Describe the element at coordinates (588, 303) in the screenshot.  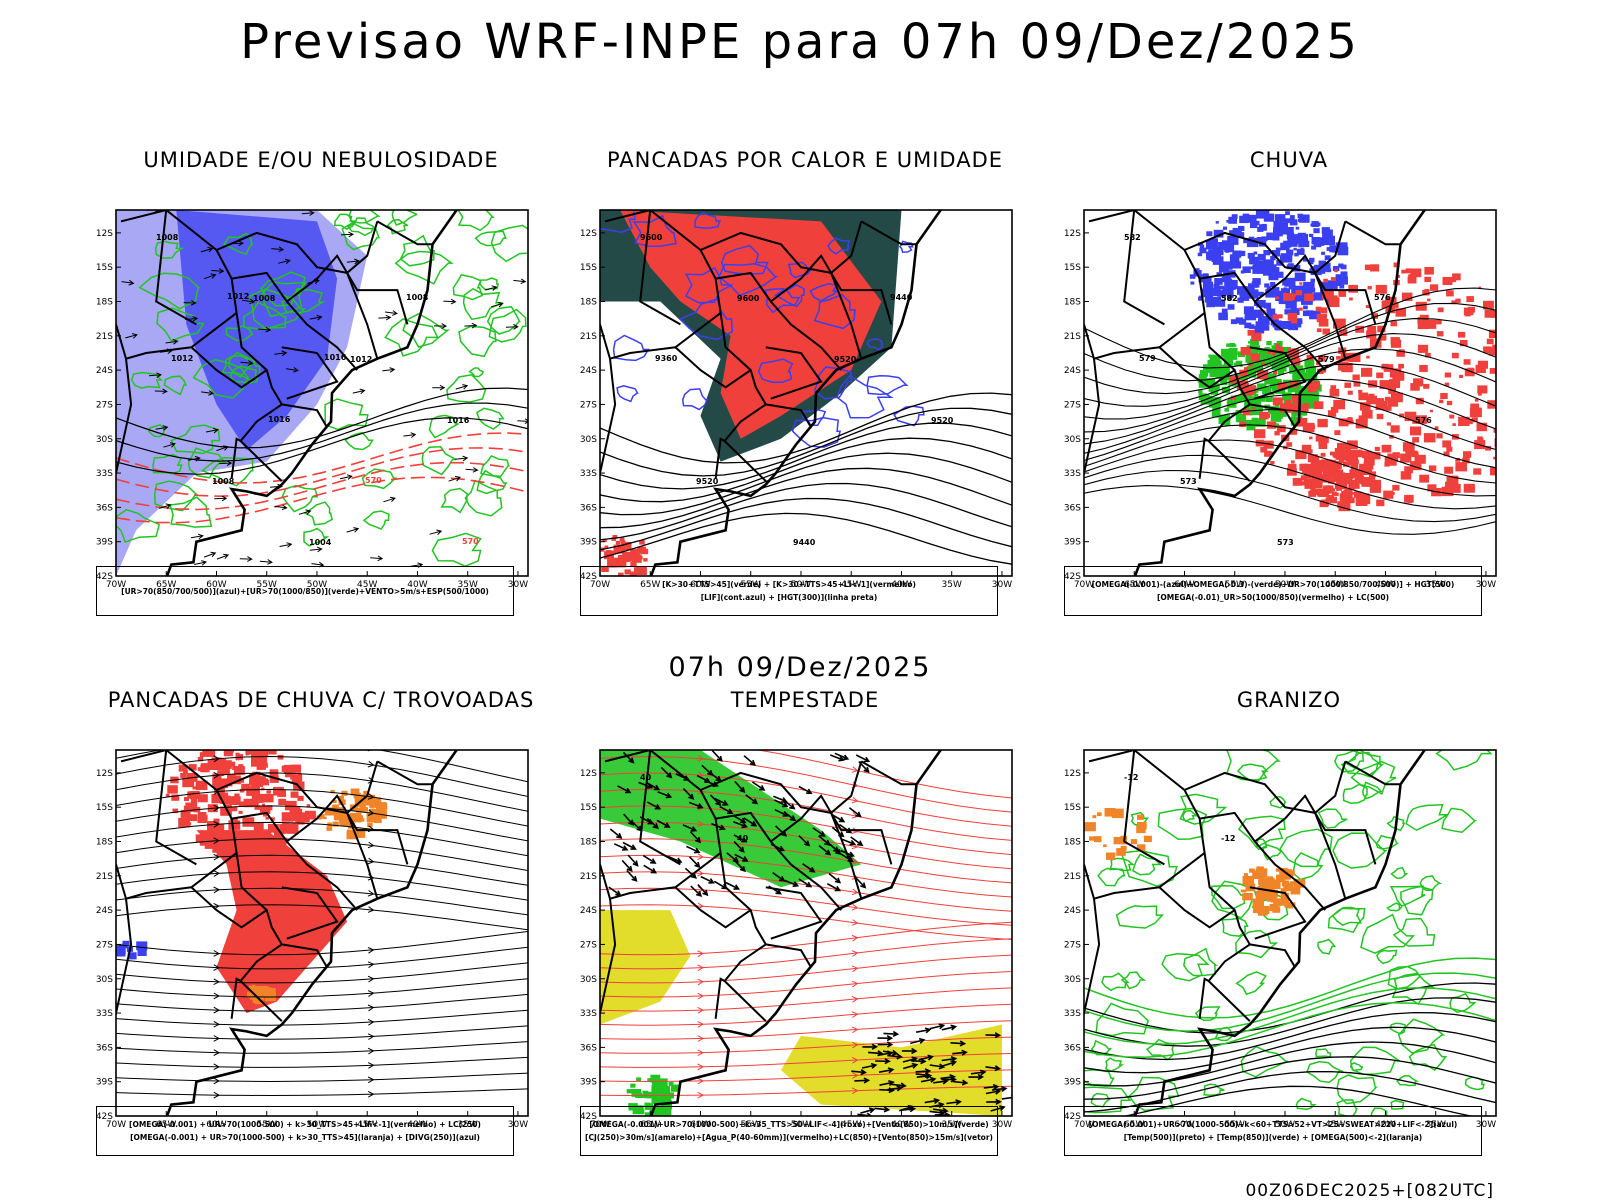
I see `lat-tick-label: 18S` at that location.